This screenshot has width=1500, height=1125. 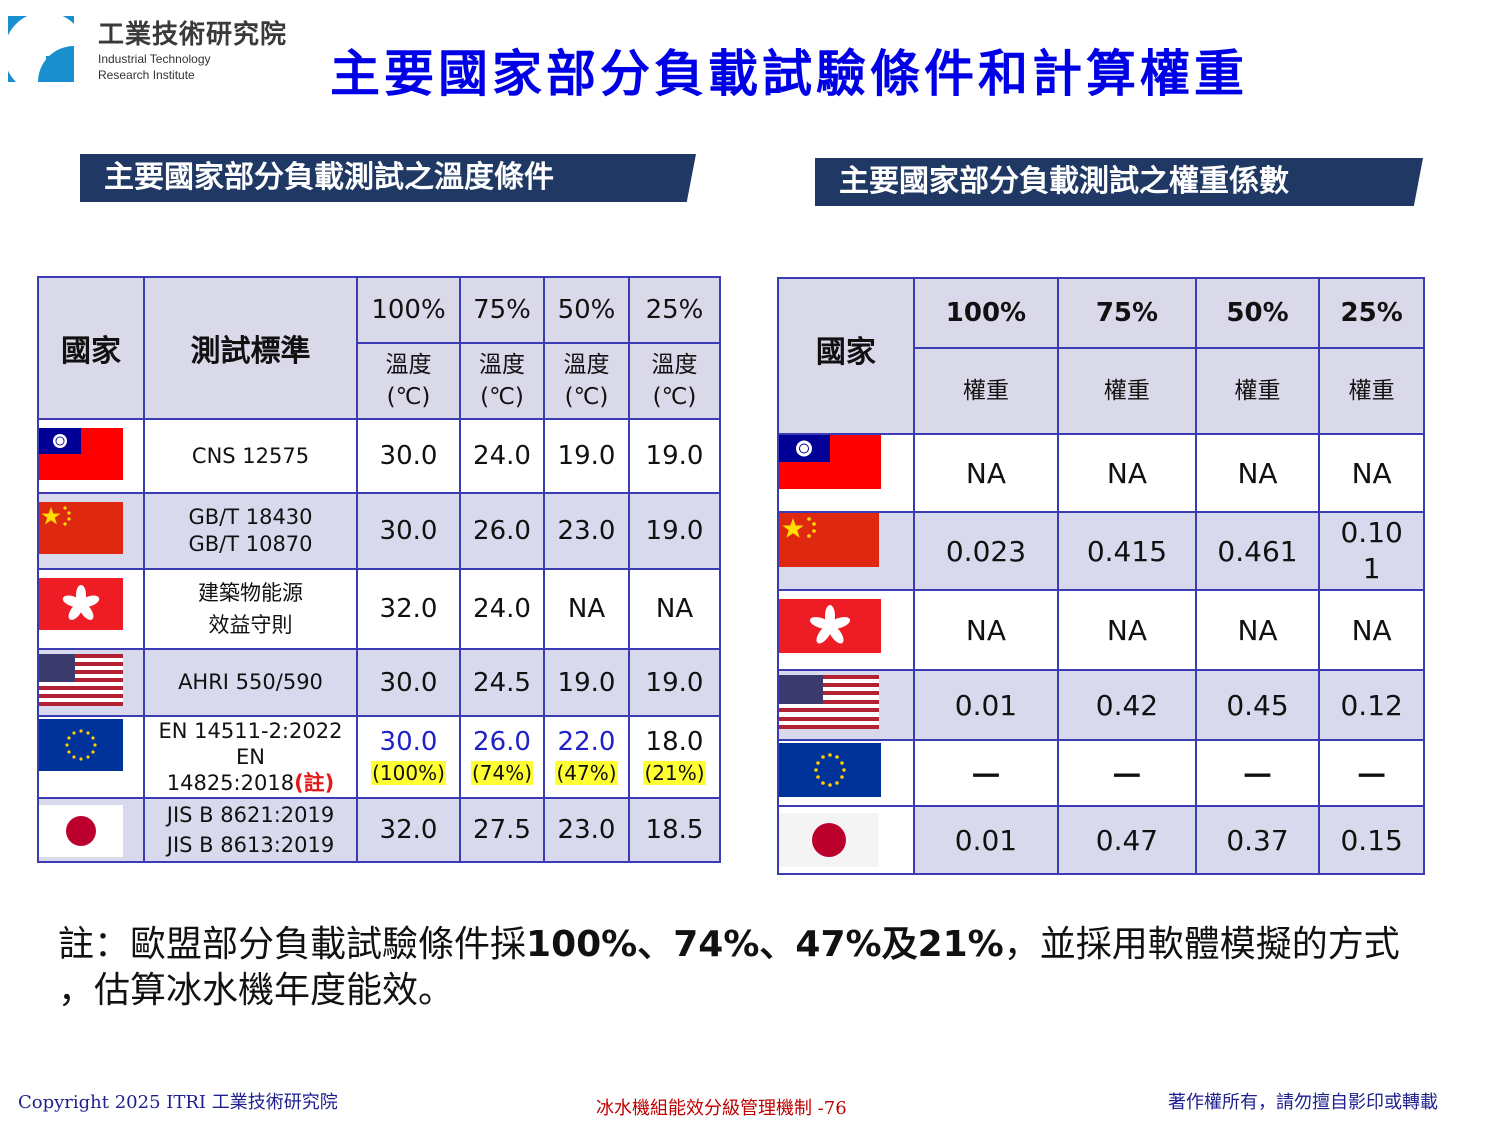 What do you see at coordinates (674, 830) in the screenshot?
I see `temp-value: 18.5` at bounding box center [674, 830].